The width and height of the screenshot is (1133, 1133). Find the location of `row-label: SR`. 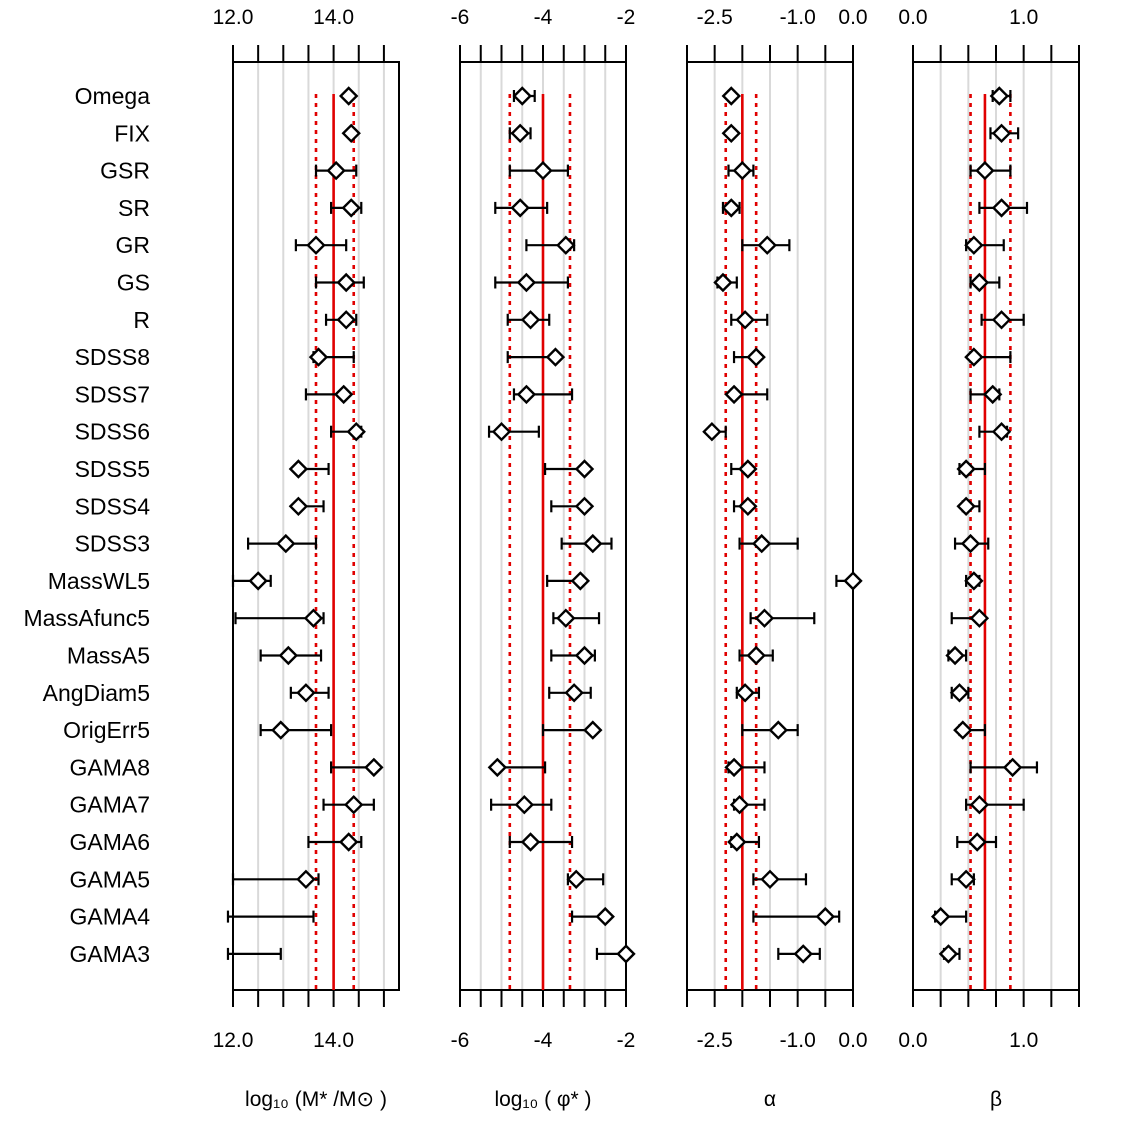

row-label: SR is located at coordinates (134, 208).